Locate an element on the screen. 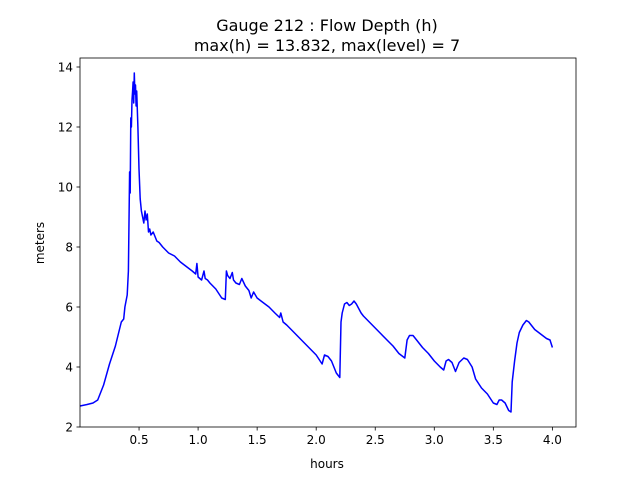 Image resolution: width=640 pixels, height=480 pixels. x-tick-label: 1.0 is located at coordinates (198, 440).